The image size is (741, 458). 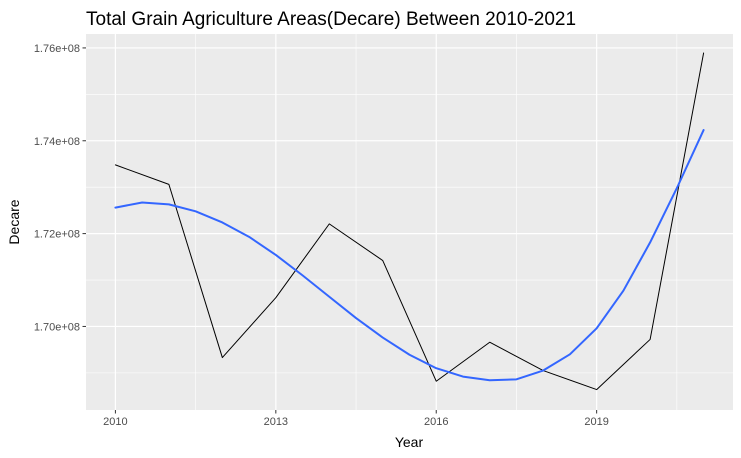 What do you see at coordinates (60, 188) in the screenshot?
I see `y-axis-ticks: 1.70e+08 1.72e+08 1.74e+08 1.76e+08` at bounding box center [60, 188].